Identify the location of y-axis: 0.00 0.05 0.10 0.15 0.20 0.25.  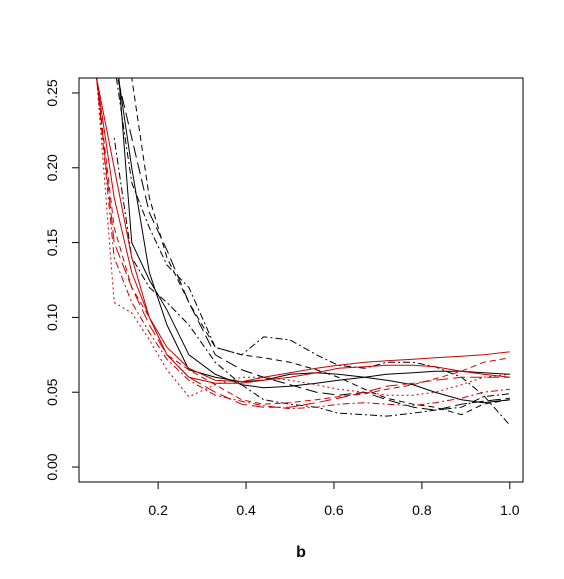
(61, 280).